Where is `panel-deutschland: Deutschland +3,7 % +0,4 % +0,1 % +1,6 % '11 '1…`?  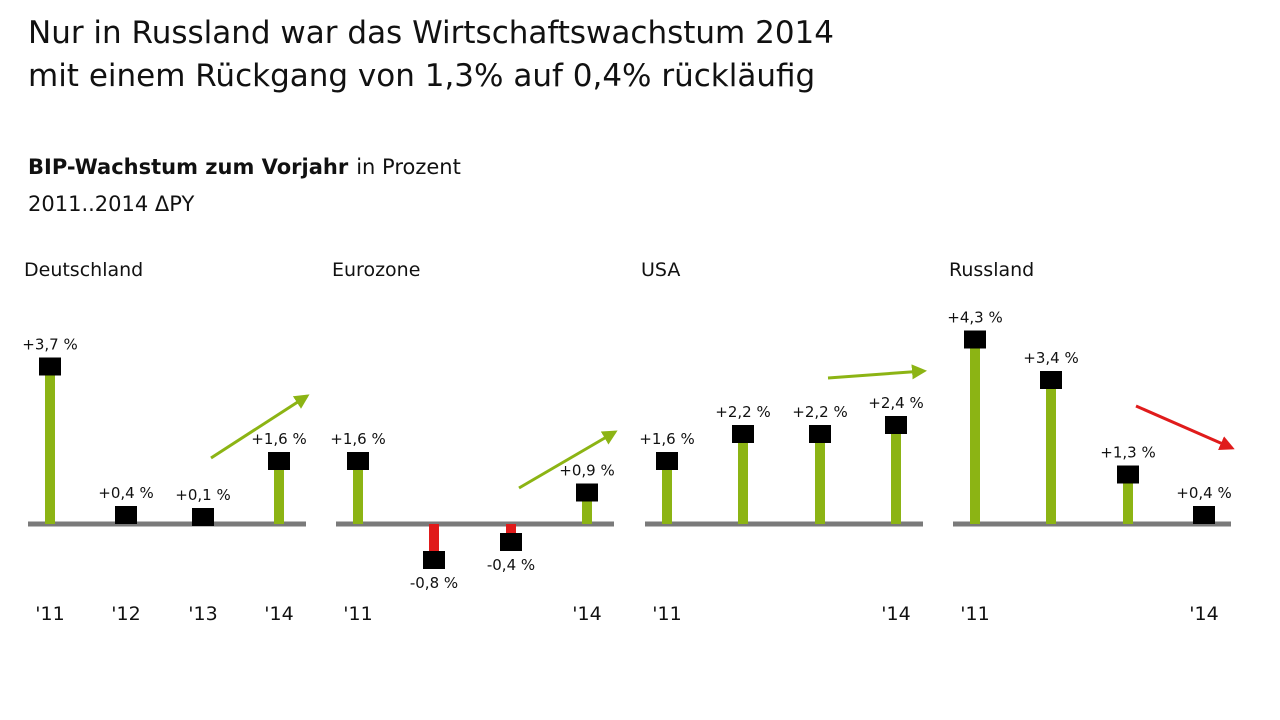
panel-deutschland: Deutschland +3,7 % +0,4 % +0,1 % +1,6 % '11 '1… is located at coordinates (166, 442).